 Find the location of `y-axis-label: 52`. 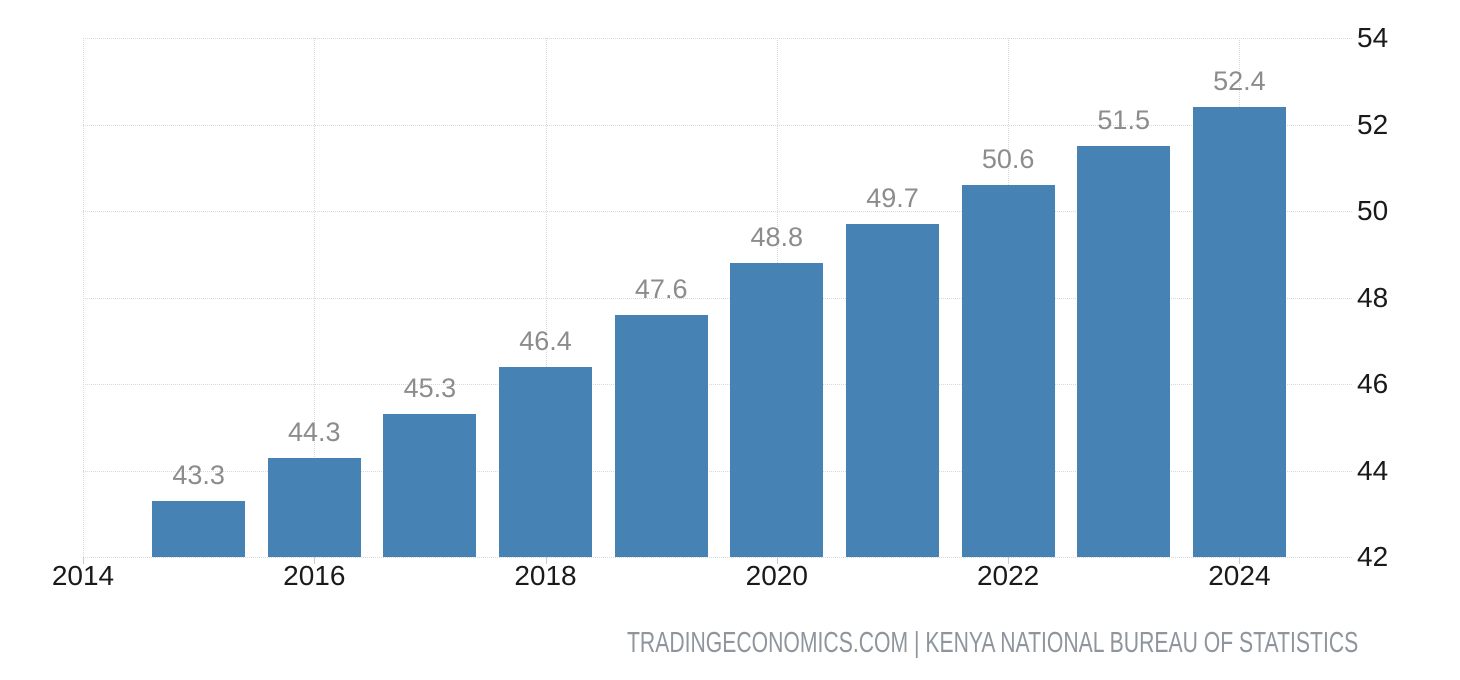

y-axis-label: 52 is located at coordinates (1373, 124).